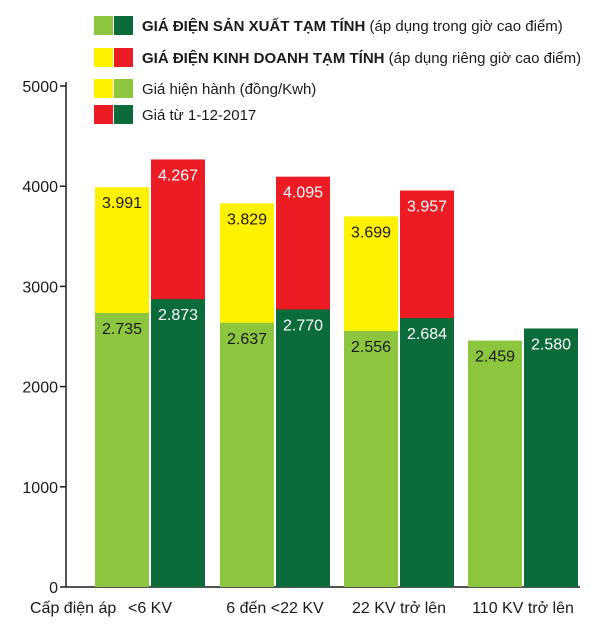 The width and height of the screenshot is (600, 634). I want to click on value-label-business-new: 4.095, so click(303, 193).